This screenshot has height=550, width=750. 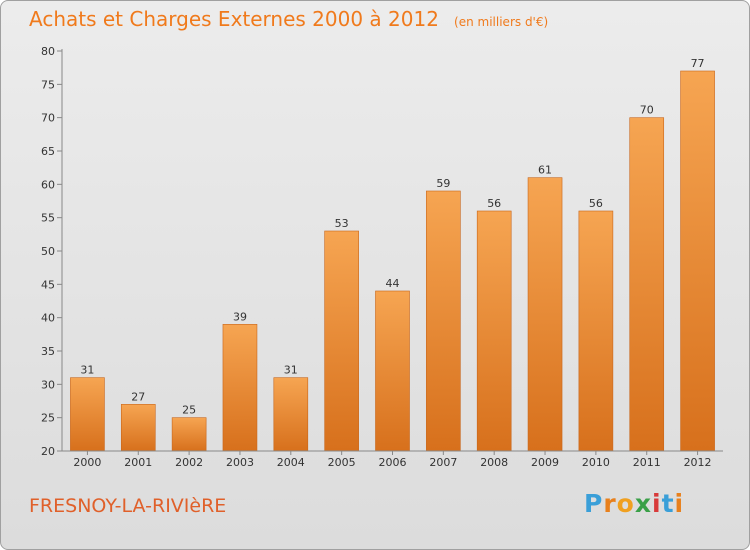 I want to click on y-tick-label: 20, so click(x=48, y=451).